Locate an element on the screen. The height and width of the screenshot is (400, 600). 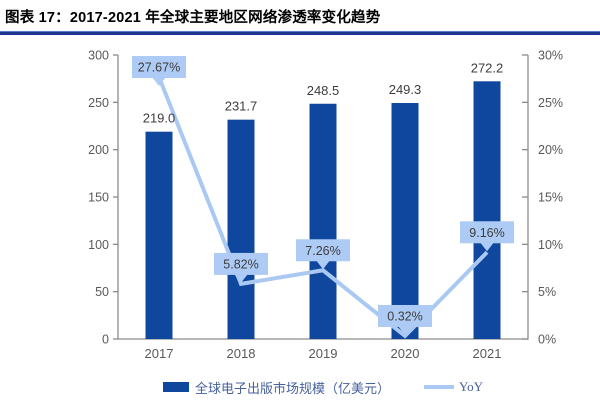
left-axis-tick-label: 300 is located at coordinates (98, 56).